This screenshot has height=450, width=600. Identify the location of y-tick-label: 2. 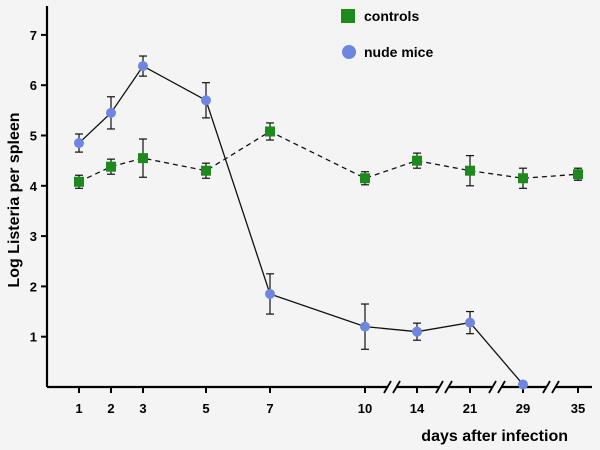
(33, 286).